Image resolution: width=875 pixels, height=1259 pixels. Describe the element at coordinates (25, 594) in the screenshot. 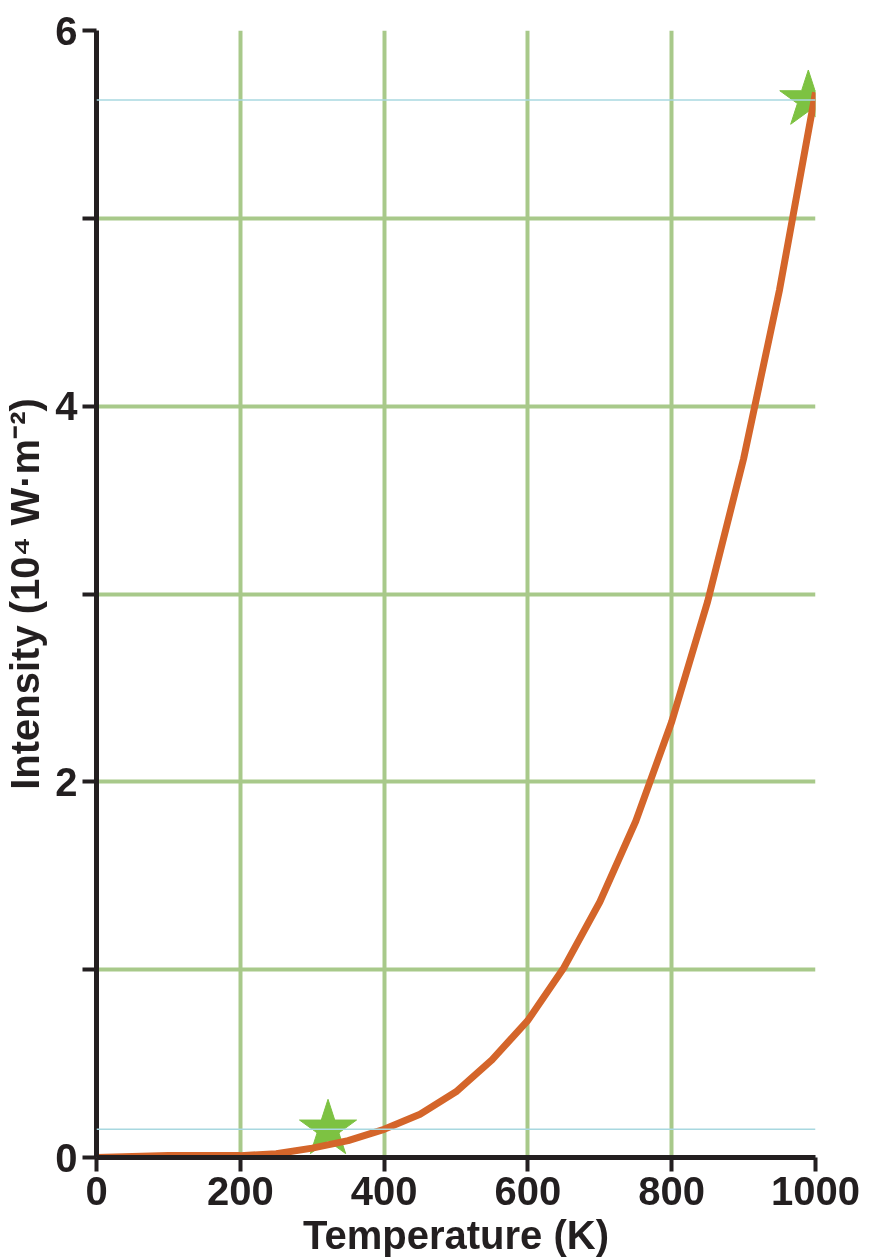

I see `y-axis-title: Intensity (10⁴ W·m⁻²)` at that location.